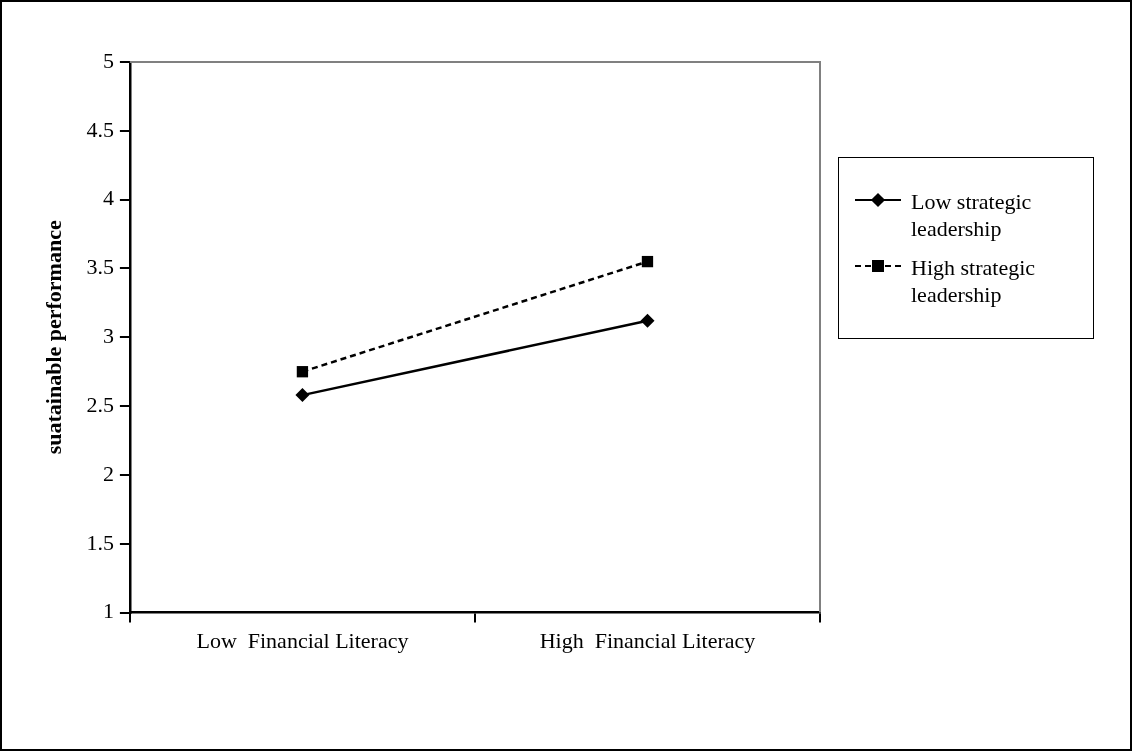  What do you see at coordinates (647, 640) in the screenshot?
I see `x-tick-label: High Financial Literacy` at bounding box center [647, 640].